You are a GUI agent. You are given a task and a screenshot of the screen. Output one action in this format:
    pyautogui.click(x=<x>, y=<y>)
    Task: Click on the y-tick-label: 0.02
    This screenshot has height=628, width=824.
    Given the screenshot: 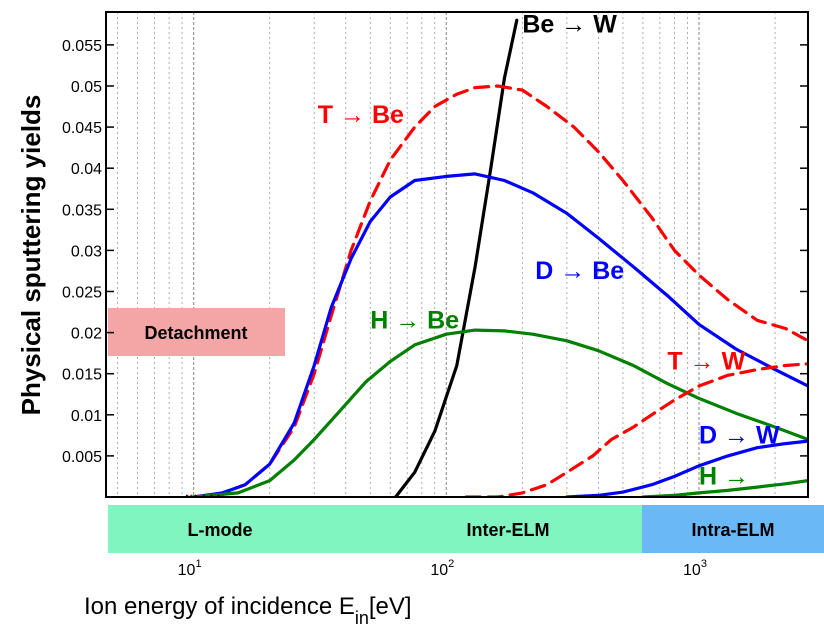 What is the action you would take?
    pyautogui.click(x=86, y=334)
    